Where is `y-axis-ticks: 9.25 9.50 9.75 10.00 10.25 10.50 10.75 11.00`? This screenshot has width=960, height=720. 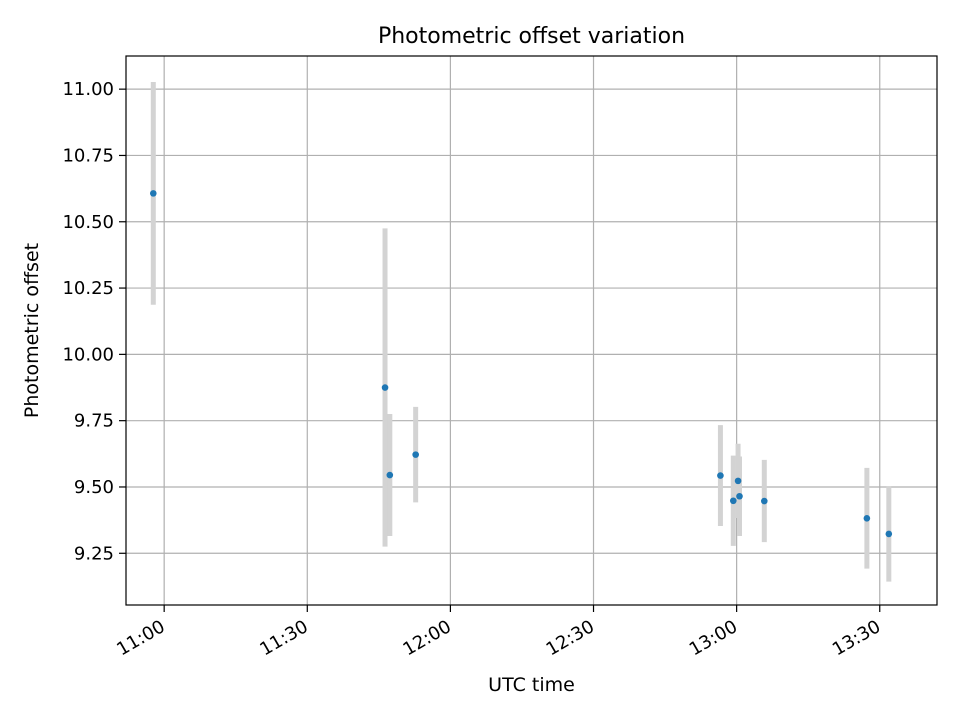 y-axis-ticks: 9.25 9.50 9.75 10.00 10.25 10.50 10.75 11.00 is located at coordinates (94, 321).